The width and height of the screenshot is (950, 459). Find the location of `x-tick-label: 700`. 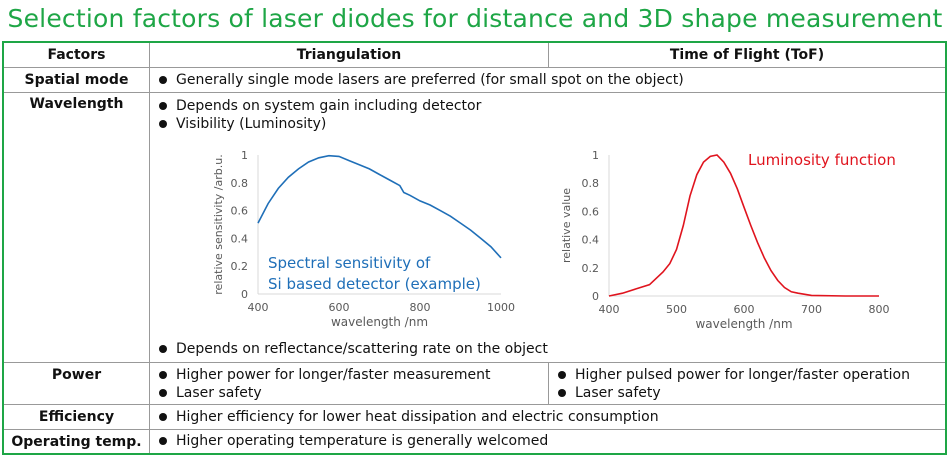

x-tick-label: 700 is located at coordinates (811, 309).